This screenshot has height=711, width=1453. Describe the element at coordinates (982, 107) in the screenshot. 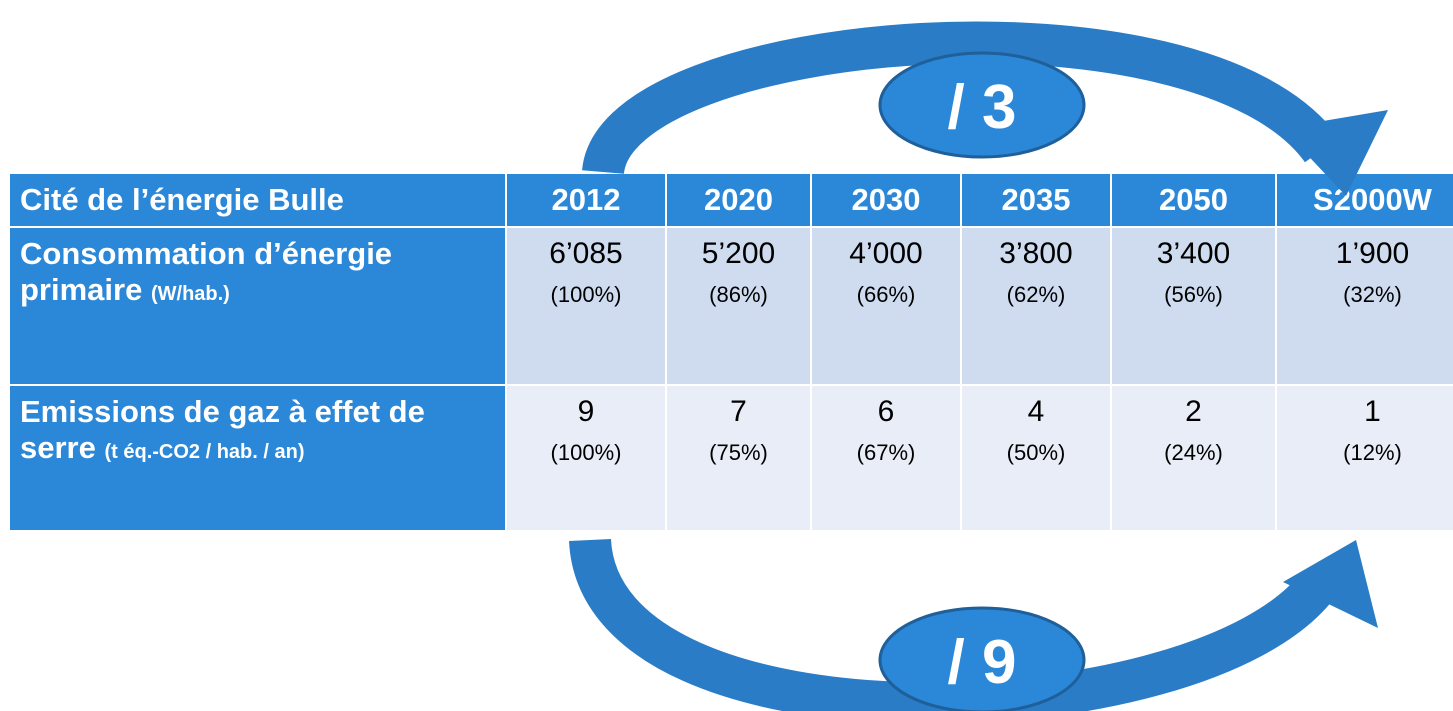

I see `ratio-label: / 3` at that location.